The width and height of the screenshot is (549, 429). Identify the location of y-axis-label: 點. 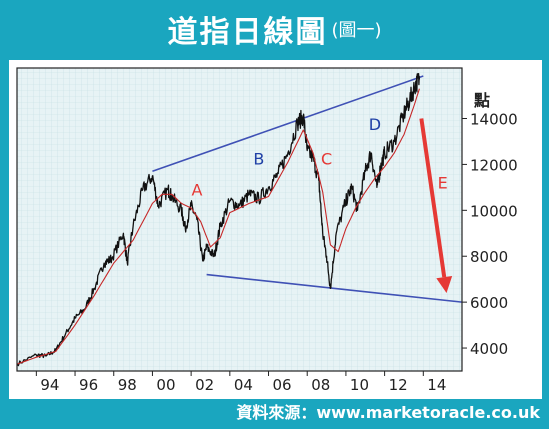
(482, 100).